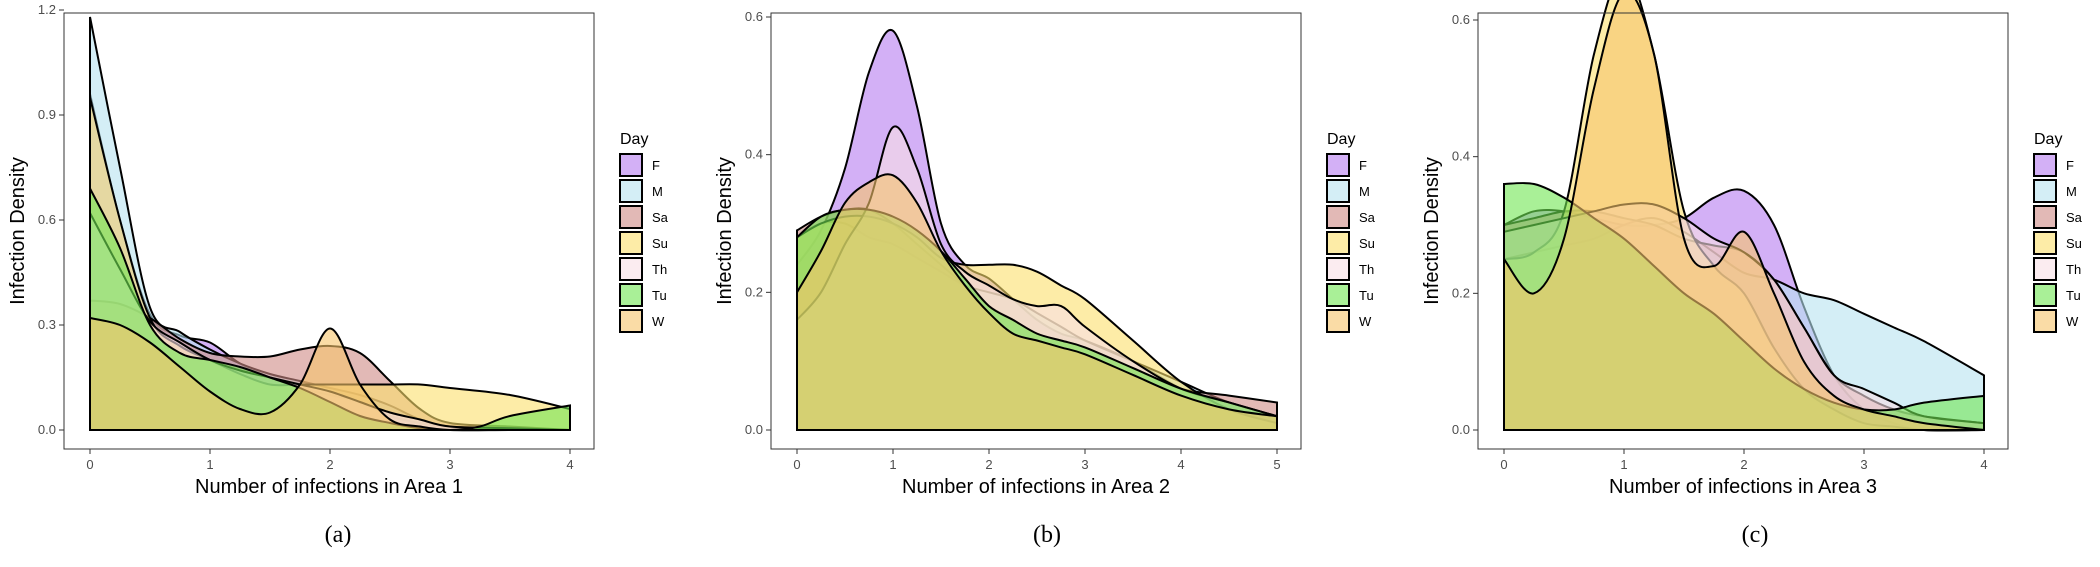 The height and width of the screenshot is (567, 2100). Describe the element at coordinates (329, 487) in the screenshot. I see `x-axis-title: Number of infections in Area 1` at that location.